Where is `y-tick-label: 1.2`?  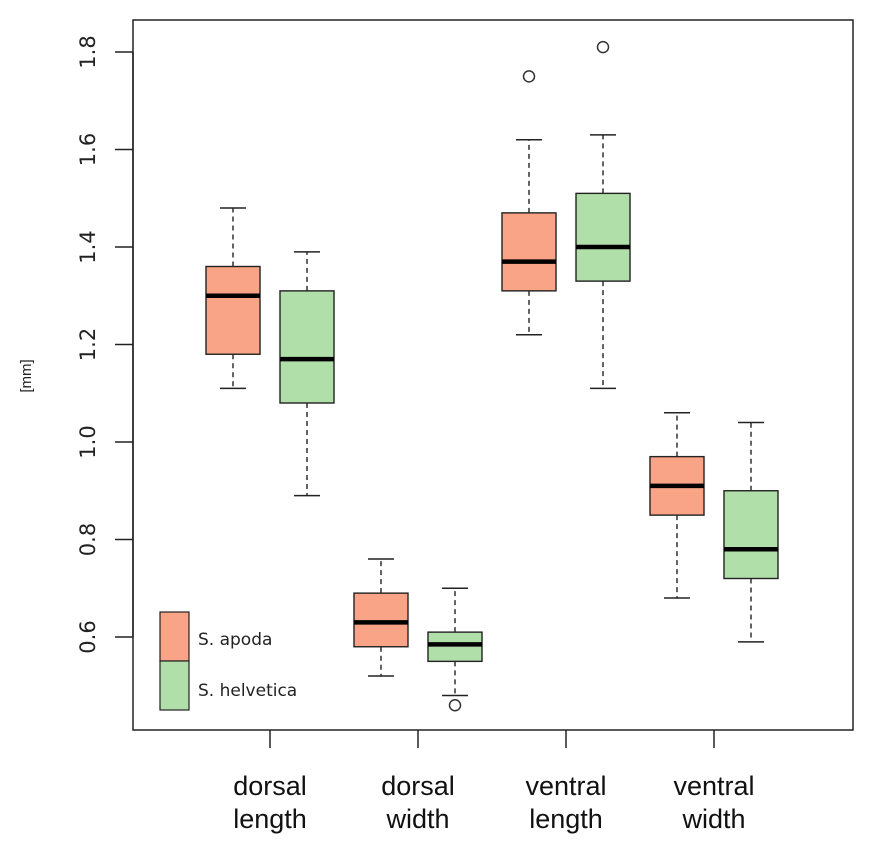
y-tick-label: 1.2 is located at coordinates (88, 344).